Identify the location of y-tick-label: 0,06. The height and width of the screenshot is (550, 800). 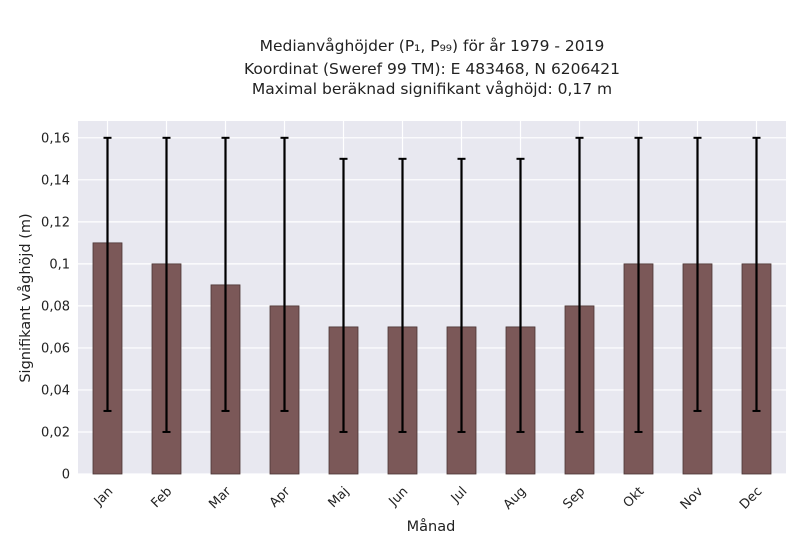
(55, 348).